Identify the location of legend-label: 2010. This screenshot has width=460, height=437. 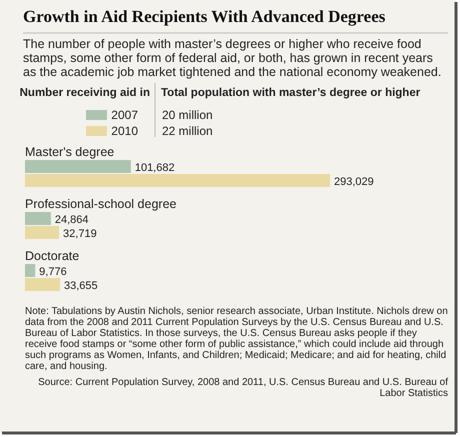
(124, 131).